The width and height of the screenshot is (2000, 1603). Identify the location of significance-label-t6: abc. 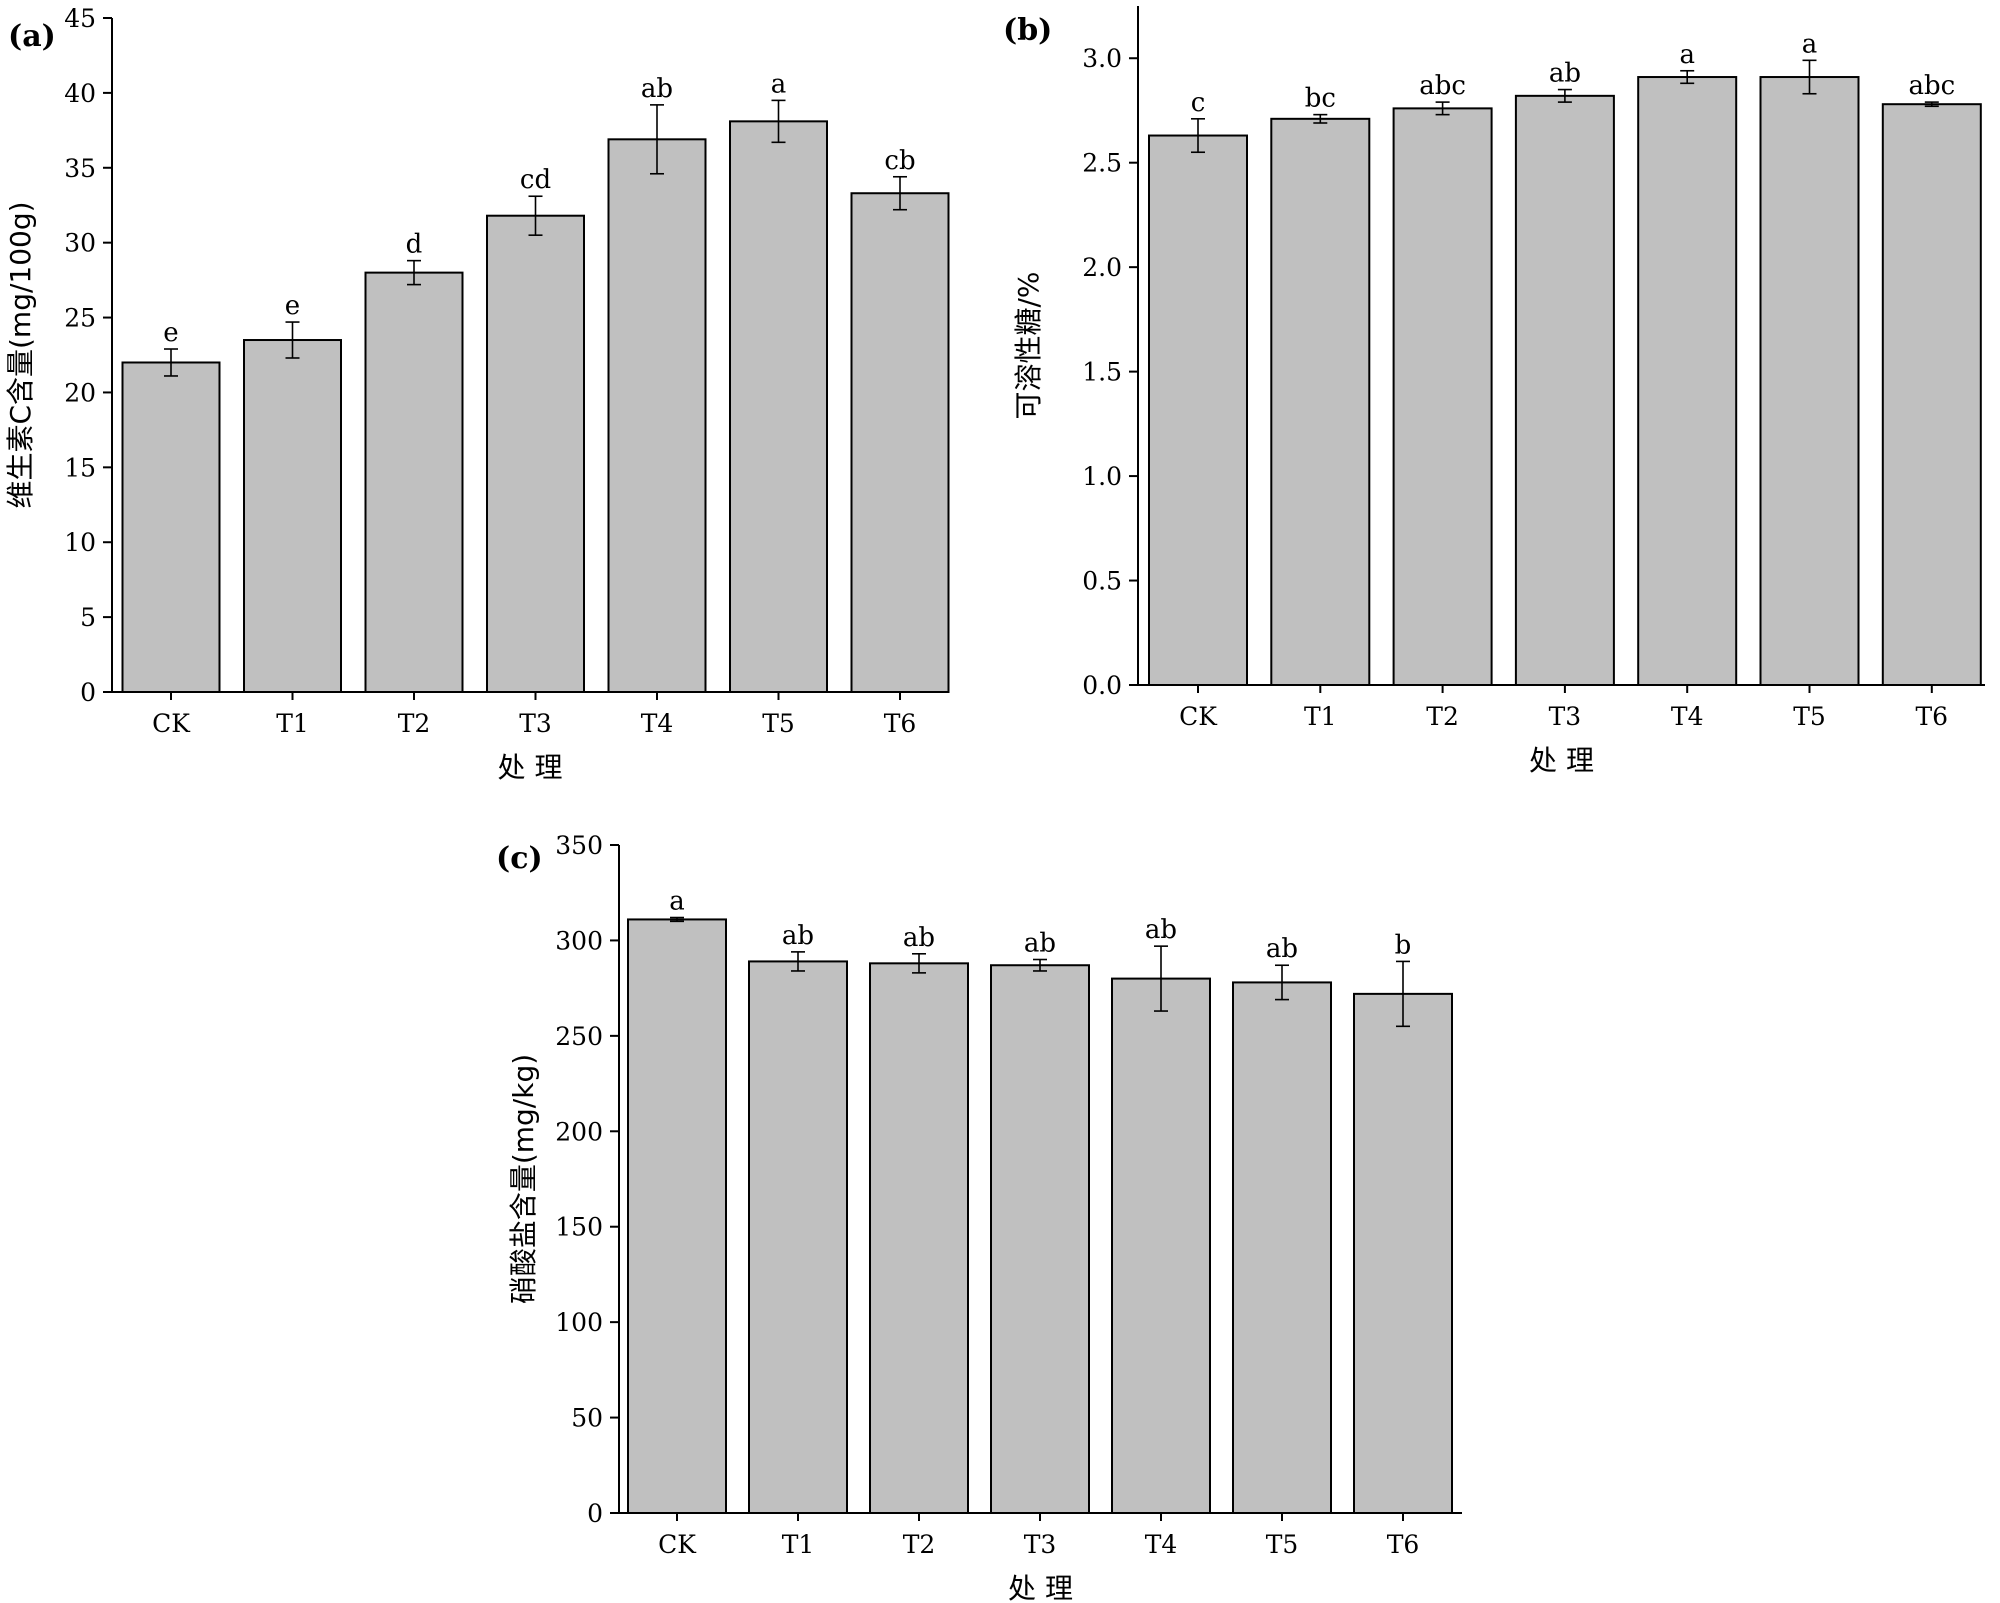
(1931, 86).